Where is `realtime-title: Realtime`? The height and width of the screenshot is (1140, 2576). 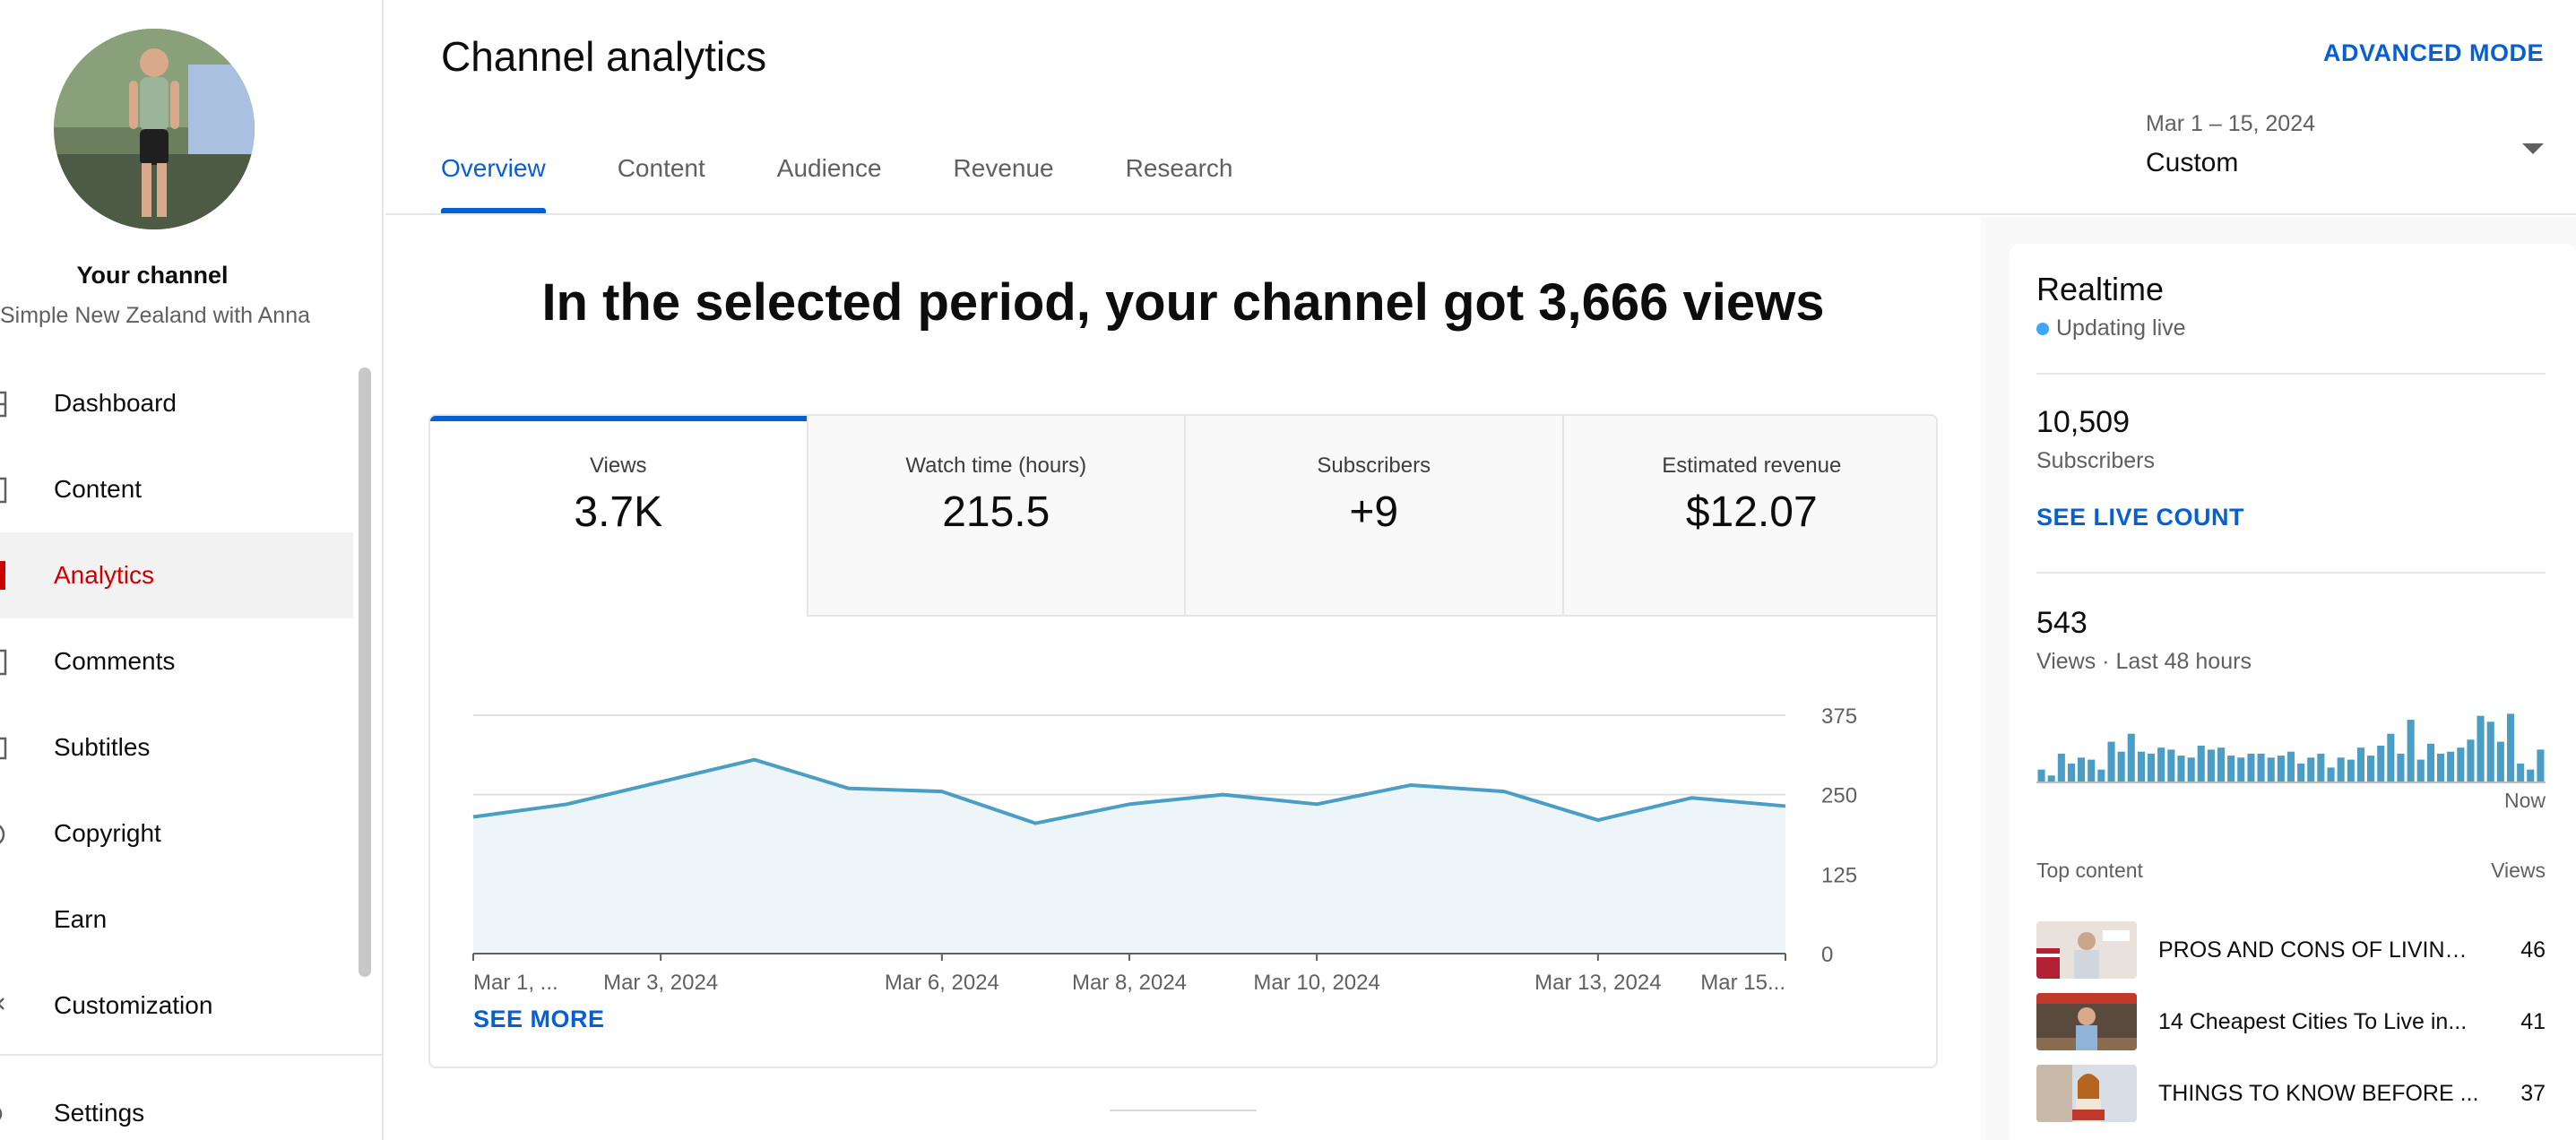
realtime-title: Realtime is located at coordinates (2100, 289).